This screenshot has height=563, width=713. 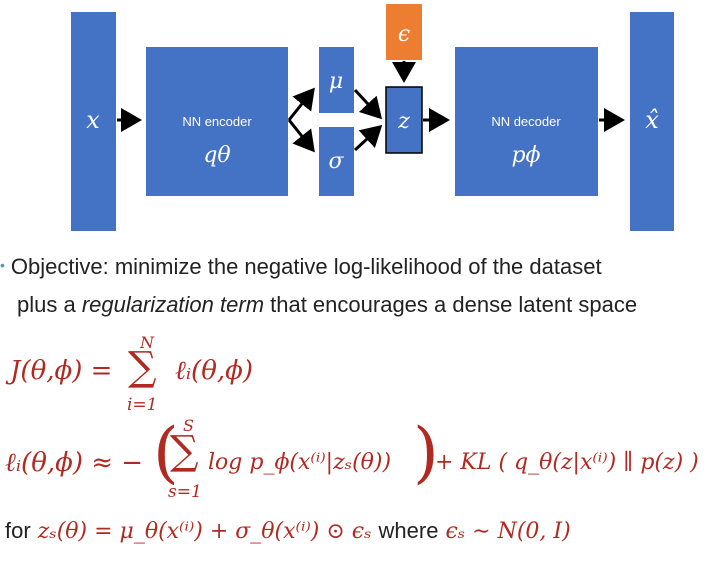 I want to click on equation-1-lhs: J(θ,ϕ) =, so click(x=61, y=371).